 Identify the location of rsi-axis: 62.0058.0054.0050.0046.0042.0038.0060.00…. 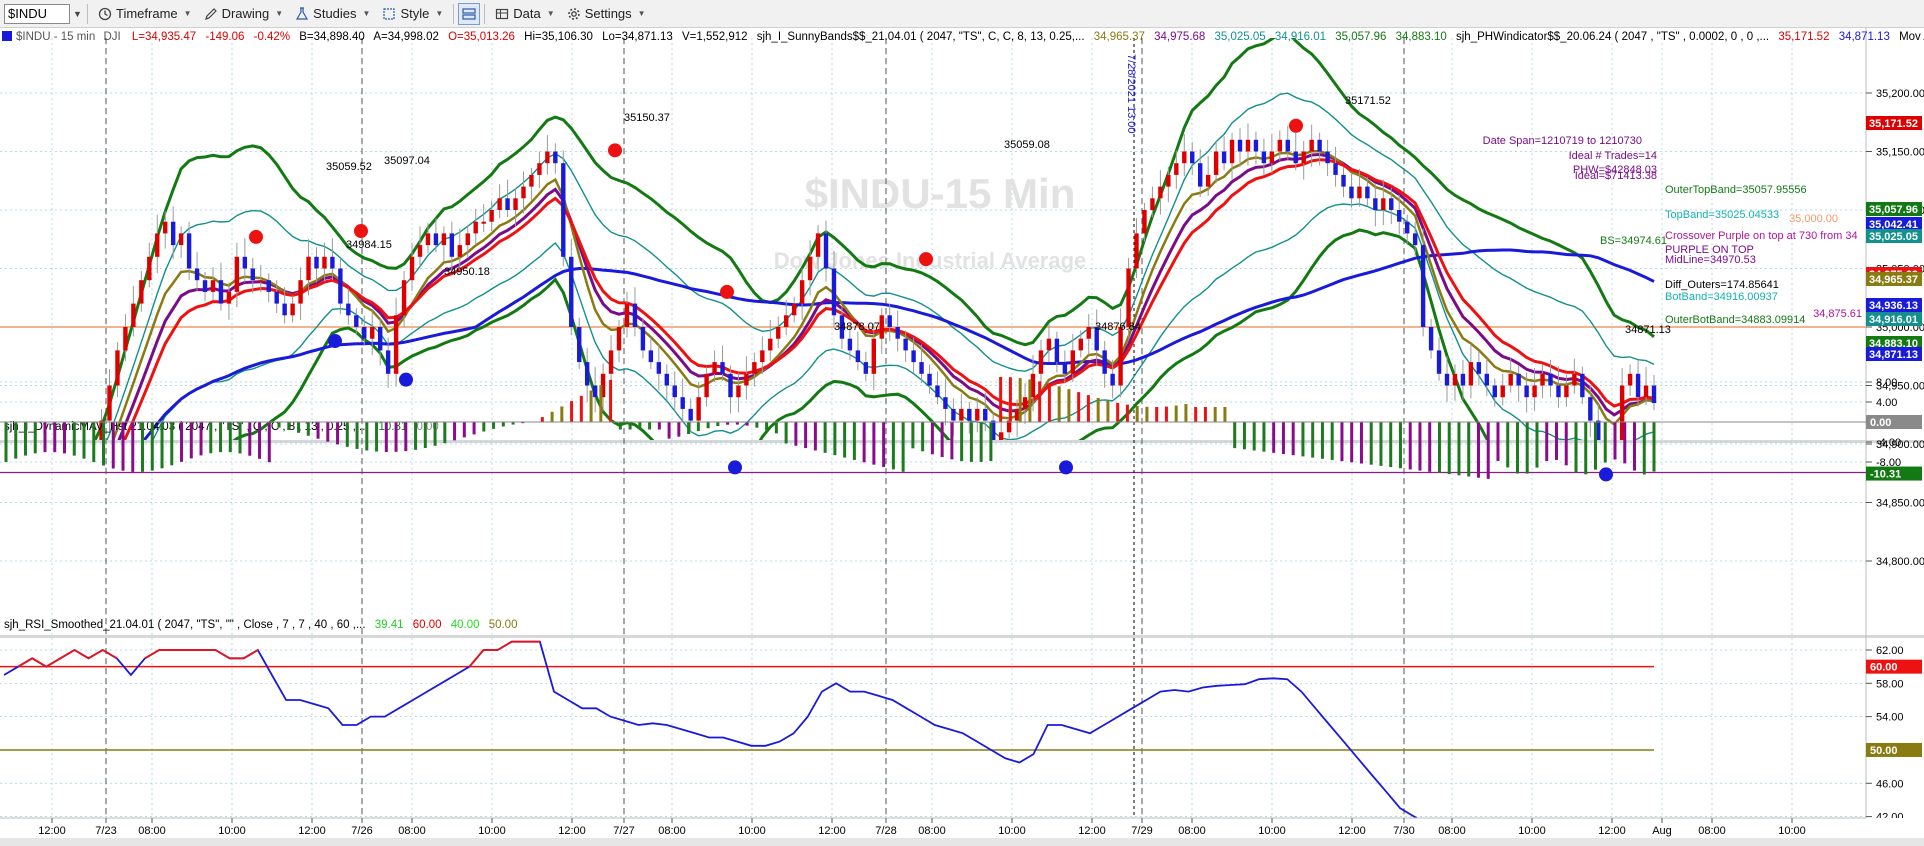
(1894, 745).